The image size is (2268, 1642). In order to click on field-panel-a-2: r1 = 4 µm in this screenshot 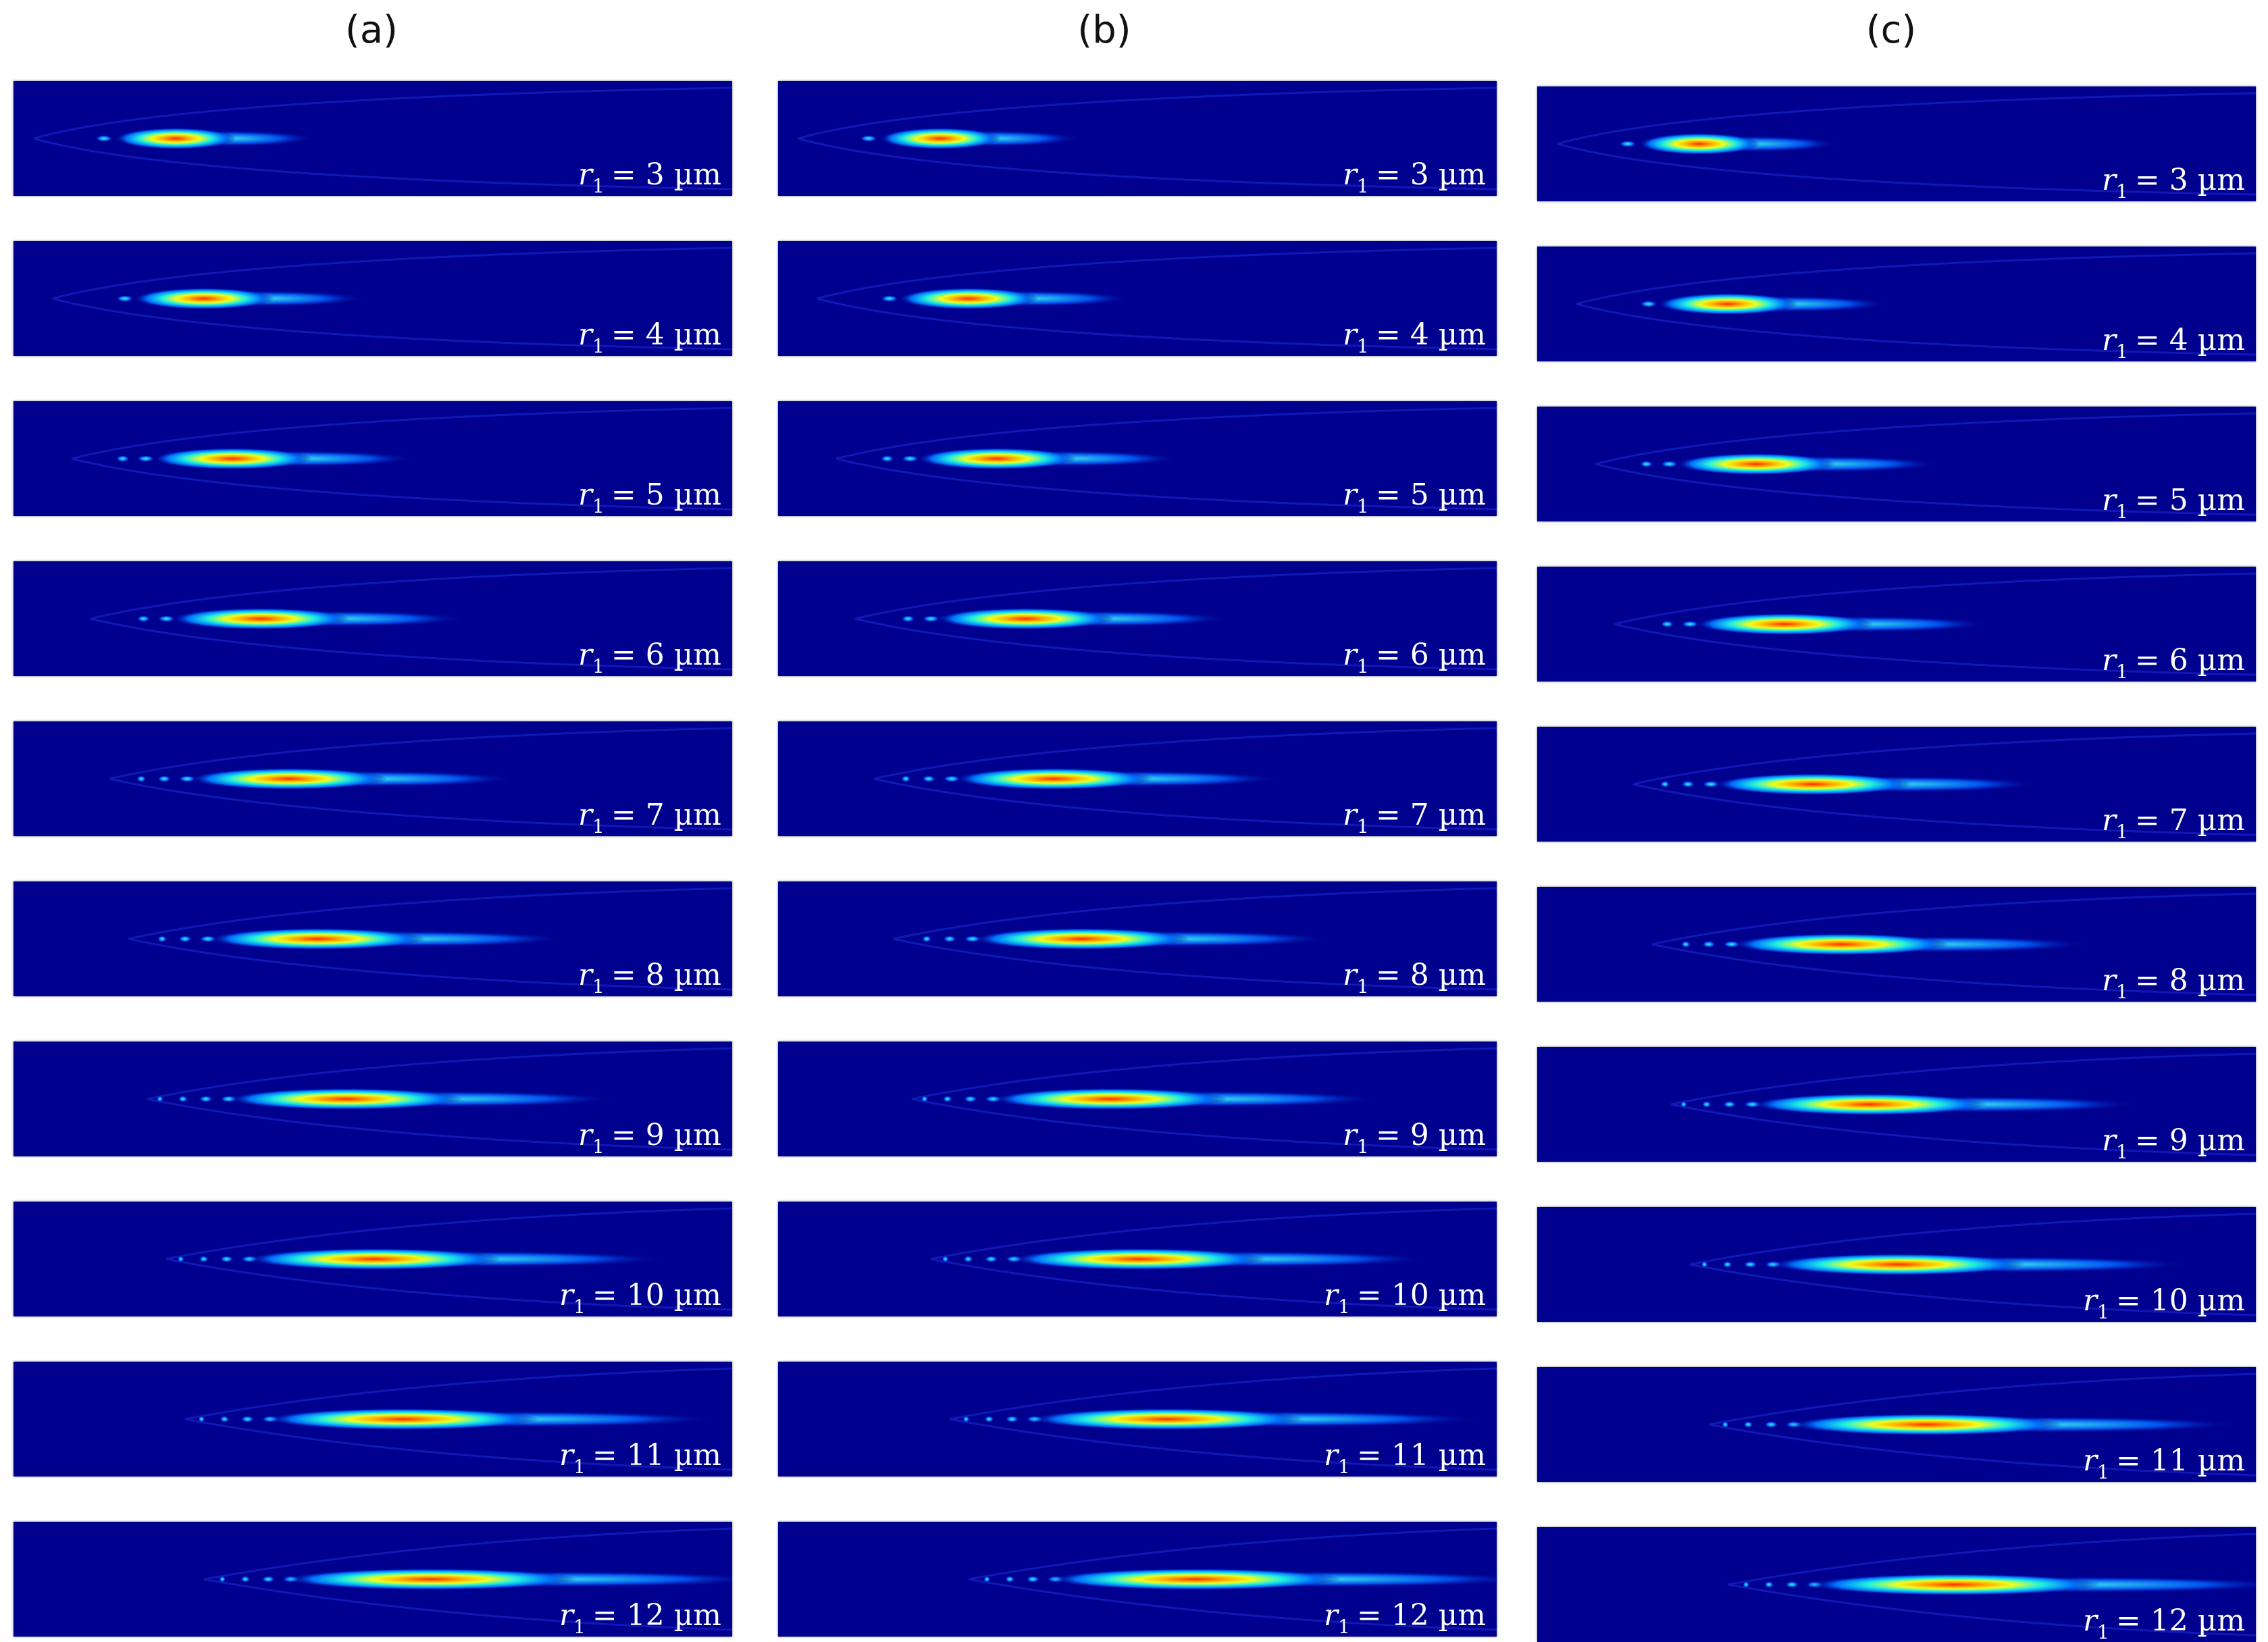, I will do `click(373, 298)`.